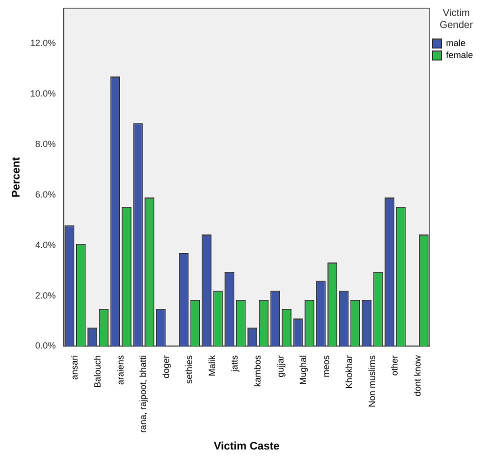  Describe the element at coordinates (120, 369) in the screenshot. I see `x-tick-label: araiens` at that location.